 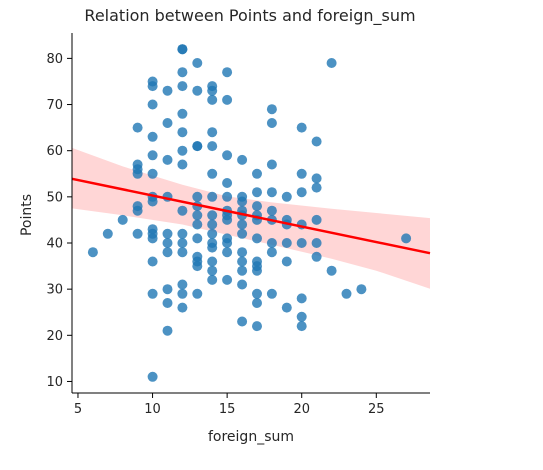 What do you see at coordinates (152, 409) in the screenshot?
I see `x-tick-label: 10` at bounding box center [152, 409].